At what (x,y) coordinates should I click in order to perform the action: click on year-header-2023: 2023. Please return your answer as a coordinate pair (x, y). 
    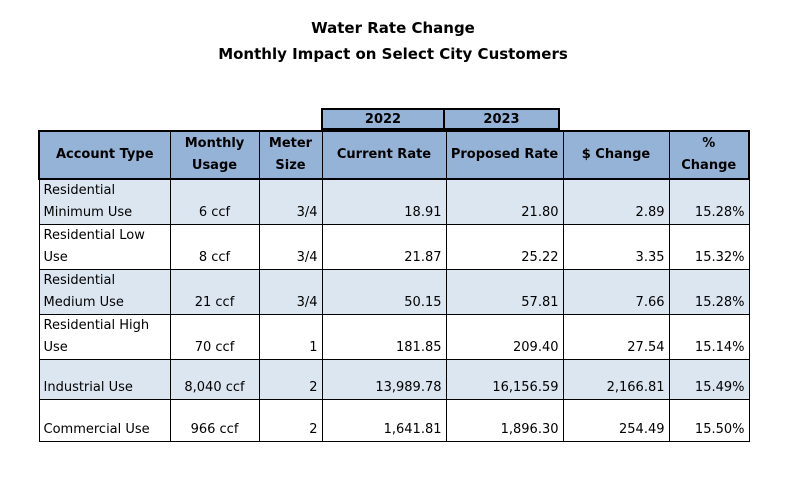
    Looking at the image, I should click on (501, 119).